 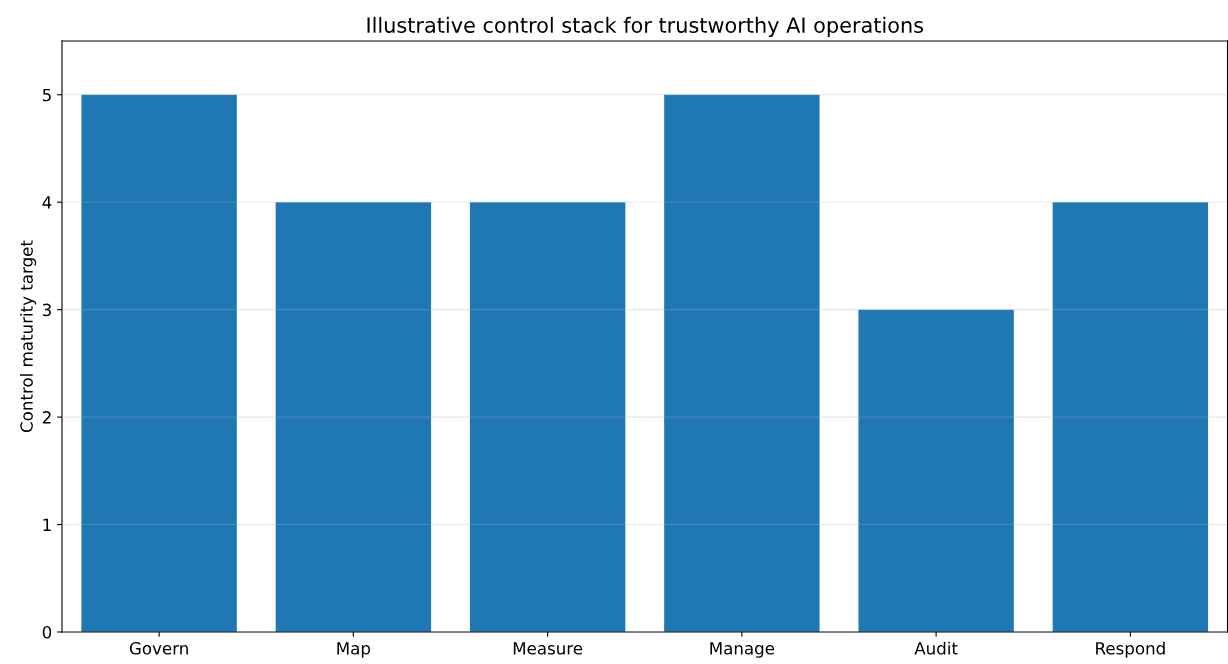 I want to click on y-tick-label: 4, so click(x=47, y=202).